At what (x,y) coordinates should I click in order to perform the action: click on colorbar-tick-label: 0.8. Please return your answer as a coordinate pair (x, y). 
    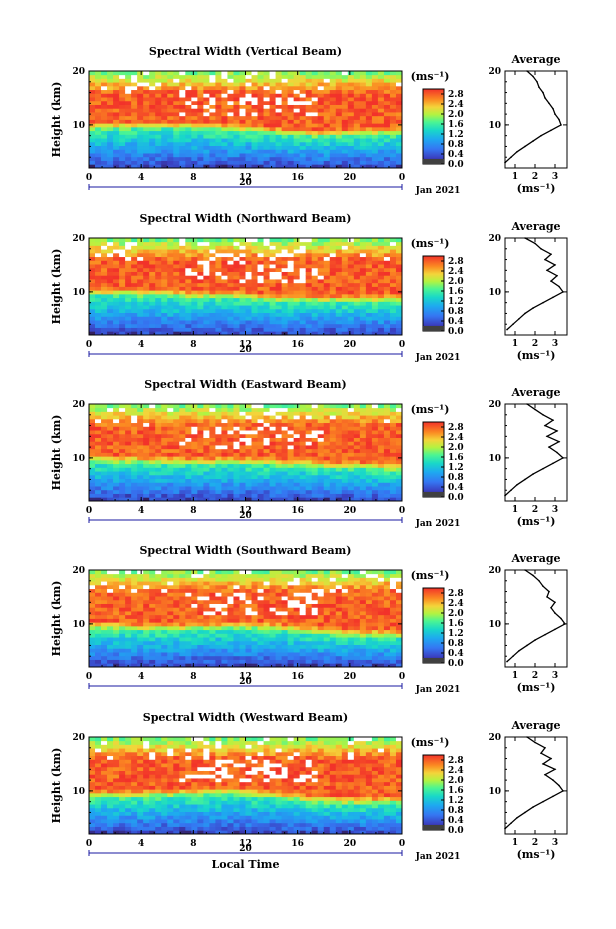
    Looking at the image, I should click on (456, 478).